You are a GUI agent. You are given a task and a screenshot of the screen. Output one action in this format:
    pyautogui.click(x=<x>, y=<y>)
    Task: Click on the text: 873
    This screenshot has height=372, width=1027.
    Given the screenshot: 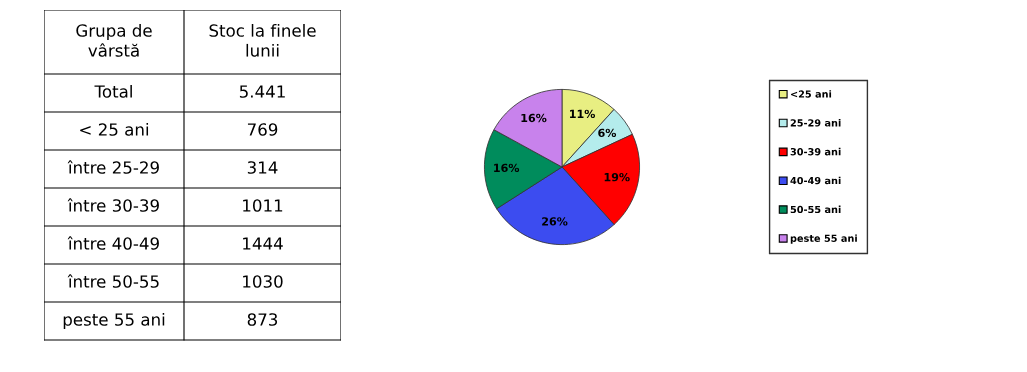 What is the action you would take?
    pyautogui.click(x=262, y=319)
    